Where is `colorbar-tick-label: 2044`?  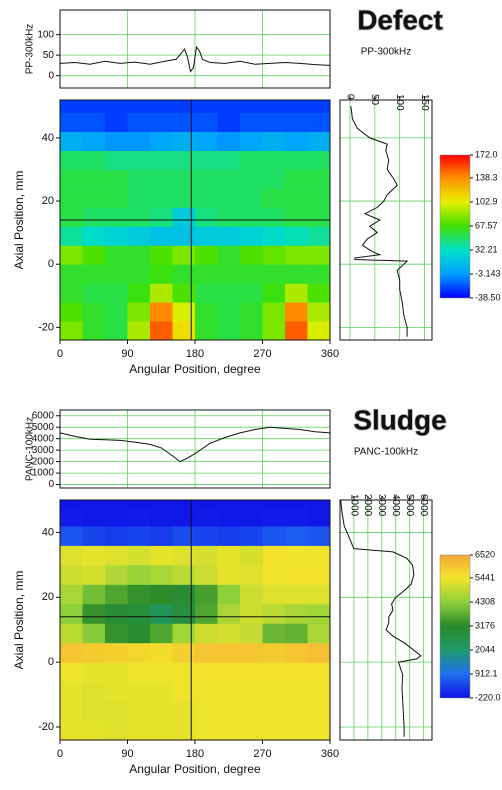 colorbar-tick-label: 2044 is located at coordinates (485, 649).